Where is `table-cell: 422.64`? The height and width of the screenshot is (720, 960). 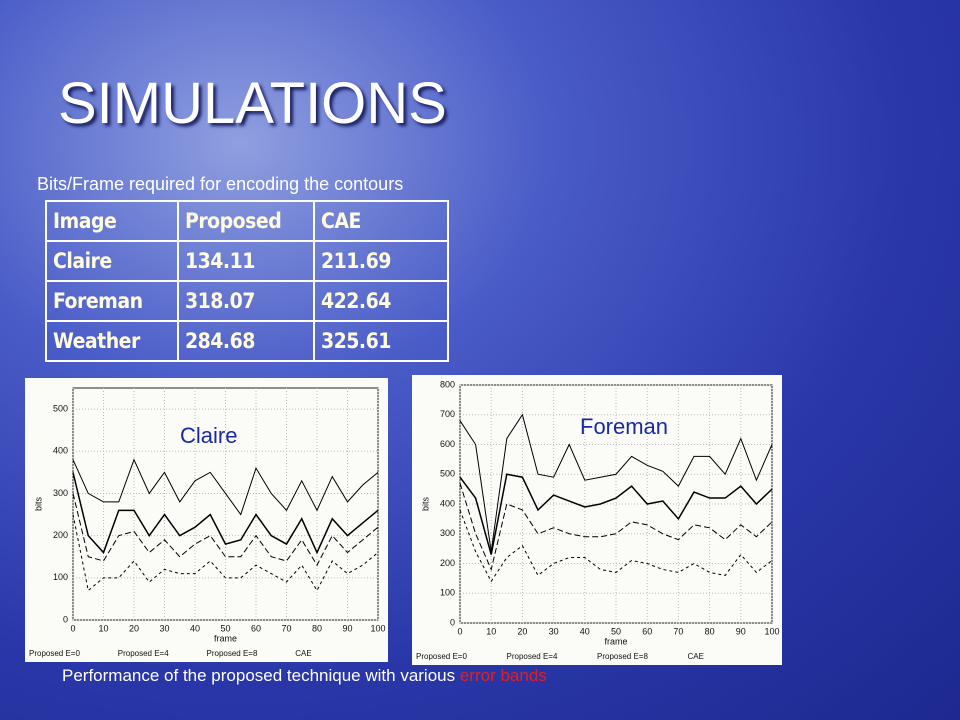
table-cell: 422.64 is located at coordinates (381, 301).